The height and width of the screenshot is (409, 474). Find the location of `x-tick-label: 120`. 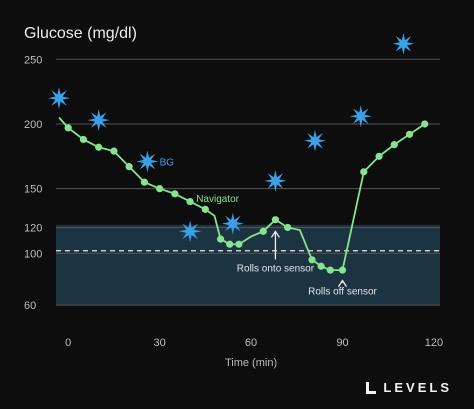

x-tick-label: 120 is located at coordinates (434, 343).